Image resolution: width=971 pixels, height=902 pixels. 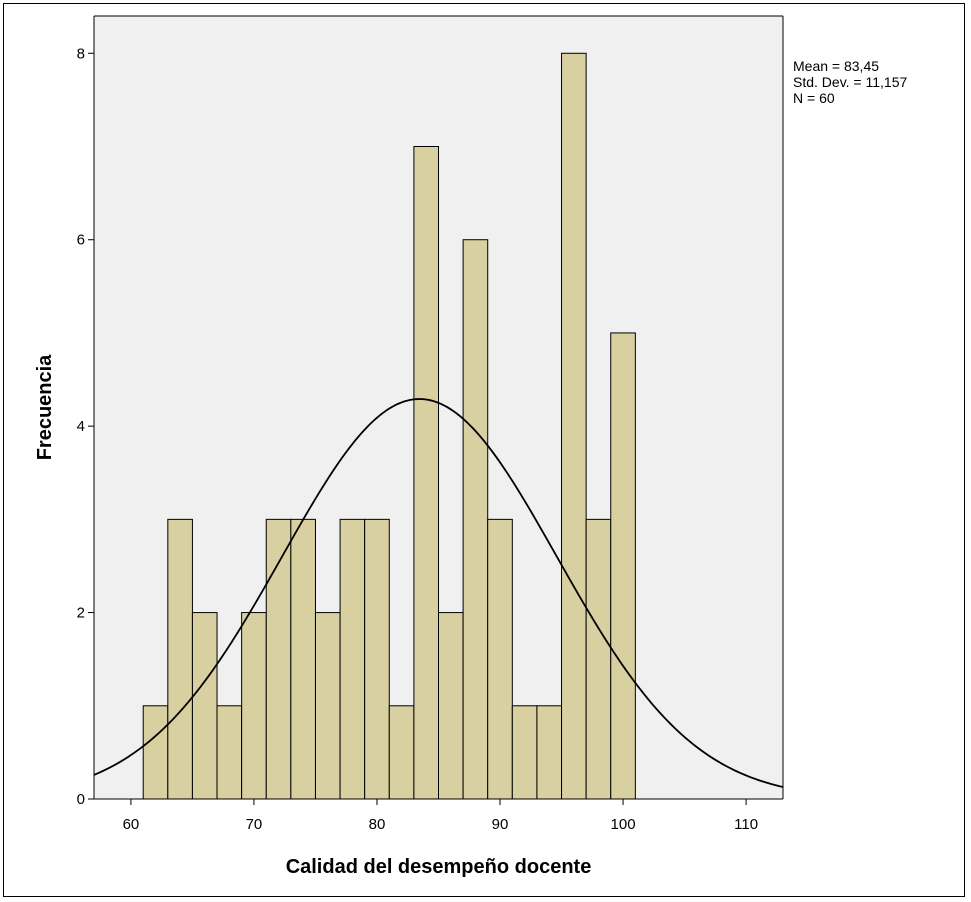 I want to click on stat-std-dev: Std. Dev. = 11,157, so click(x=850, y=82).